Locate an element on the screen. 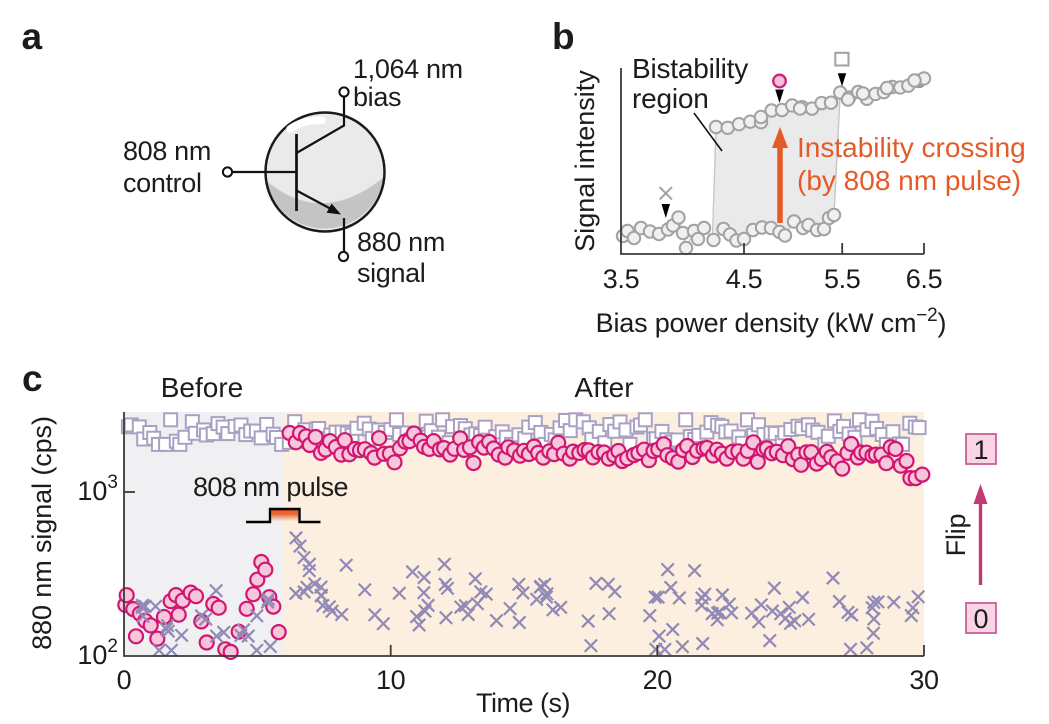 This screenshot has height=724, width=1049. svg-text: Signal intensity is located at coordinates (585, 161).